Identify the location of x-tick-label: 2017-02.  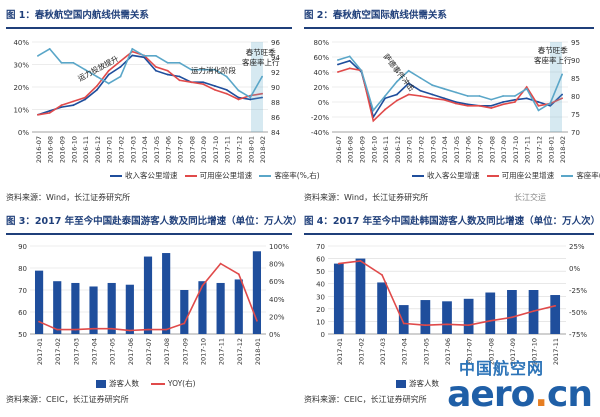
(422, 149).